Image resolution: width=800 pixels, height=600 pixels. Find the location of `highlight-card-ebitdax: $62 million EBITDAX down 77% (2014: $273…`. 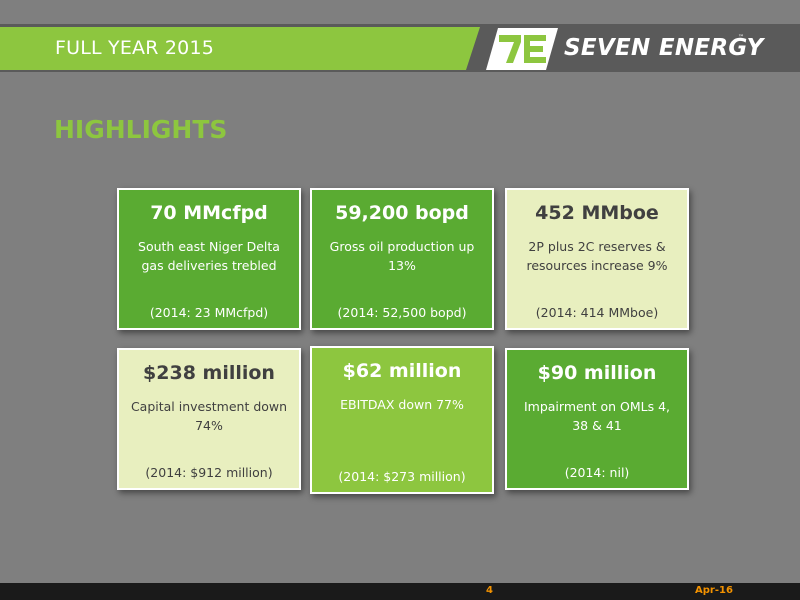

highlight-card-ebitdax: $62 million EBITDAX down 77% (2014: $273… is located at coordinates (402, 420).